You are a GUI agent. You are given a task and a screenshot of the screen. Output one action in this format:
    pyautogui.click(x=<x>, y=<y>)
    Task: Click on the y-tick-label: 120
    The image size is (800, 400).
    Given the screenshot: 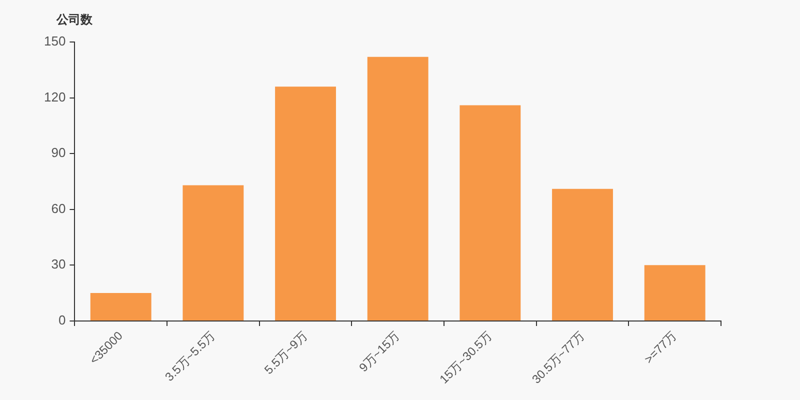 What is the action you would take?
    pyautogui.click(x=55, y=96)
    